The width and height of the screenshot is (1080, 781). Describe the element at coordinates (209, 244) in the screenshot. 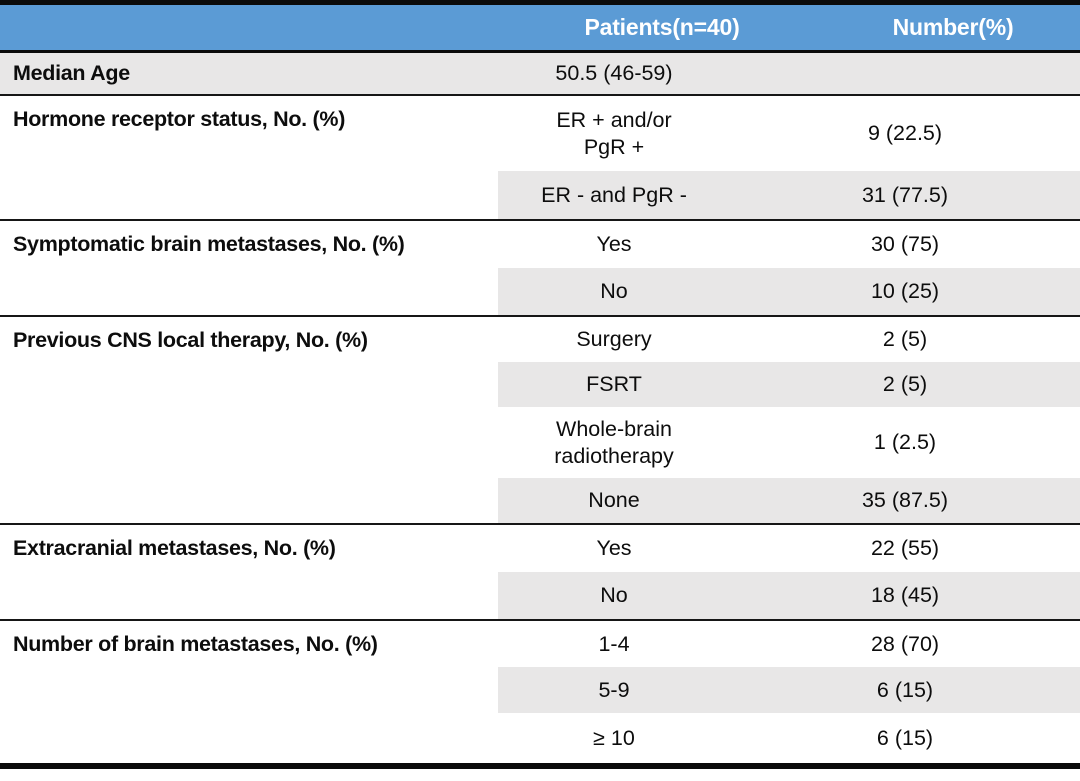

I see `row-label: Symptomatic brain metastases, No. (%)` at that location.